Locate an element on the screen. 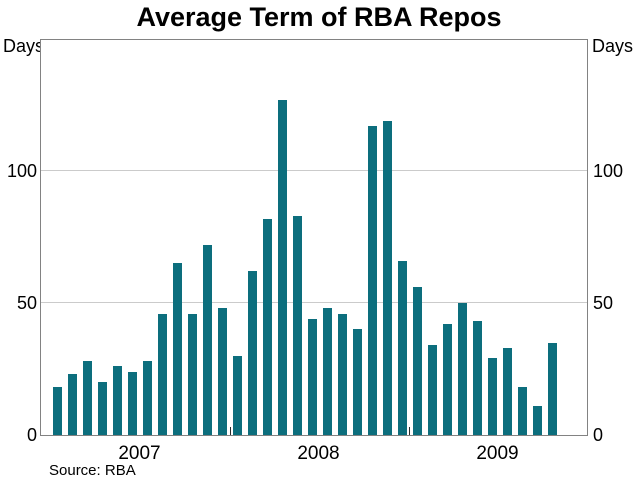 The image size is (638, 489). x-axis-year-label-2008: 2008 is located at coordinates (318, 453).